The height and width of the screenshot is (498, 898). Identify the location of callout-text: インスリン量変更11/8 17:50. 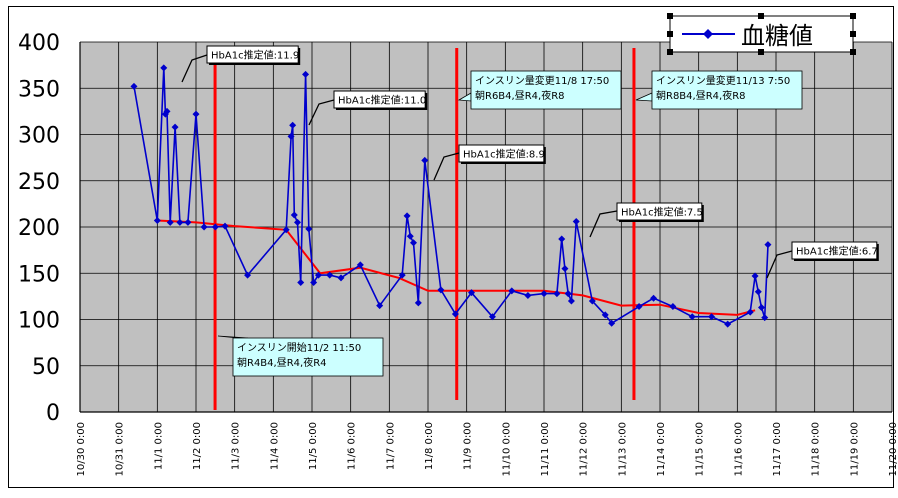
(542, 80).